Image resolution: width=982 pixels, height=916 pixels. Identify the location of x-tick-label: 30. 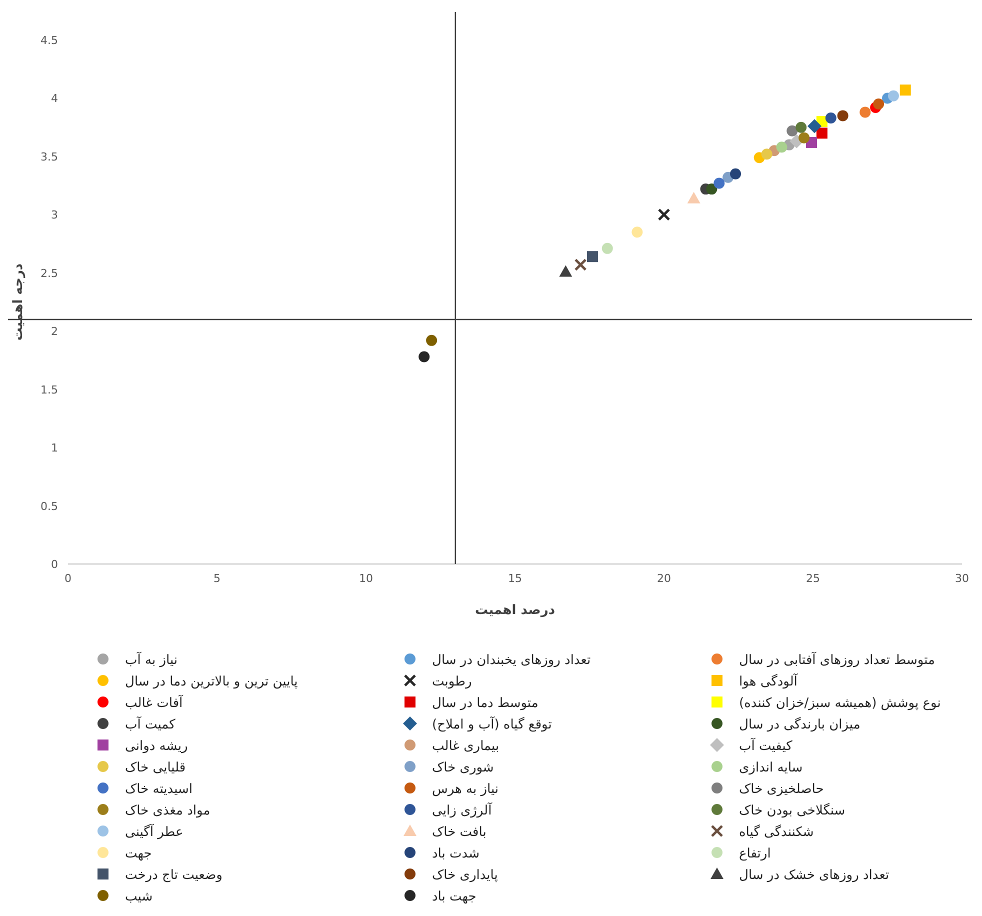
(962, 578).